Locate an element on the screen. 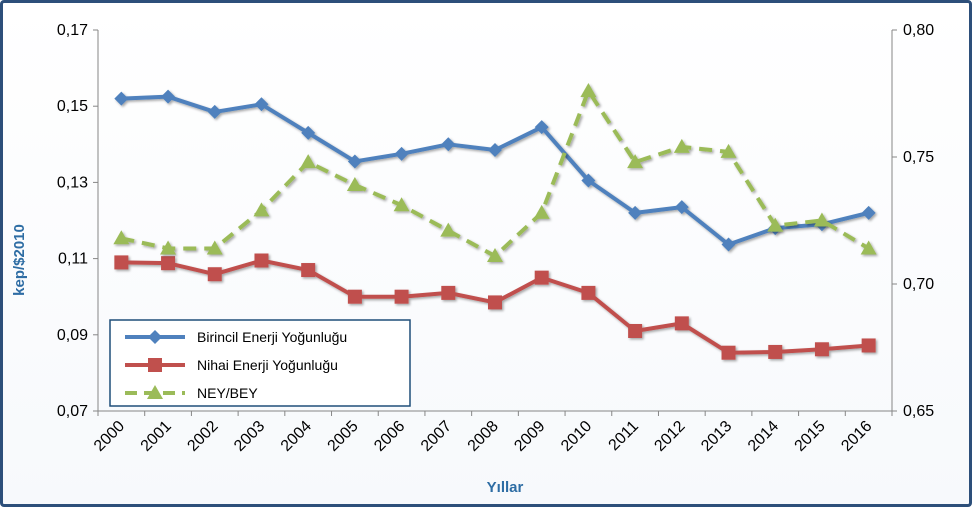  y-tick-label: 0,09 is located at coordinates (72, 335).